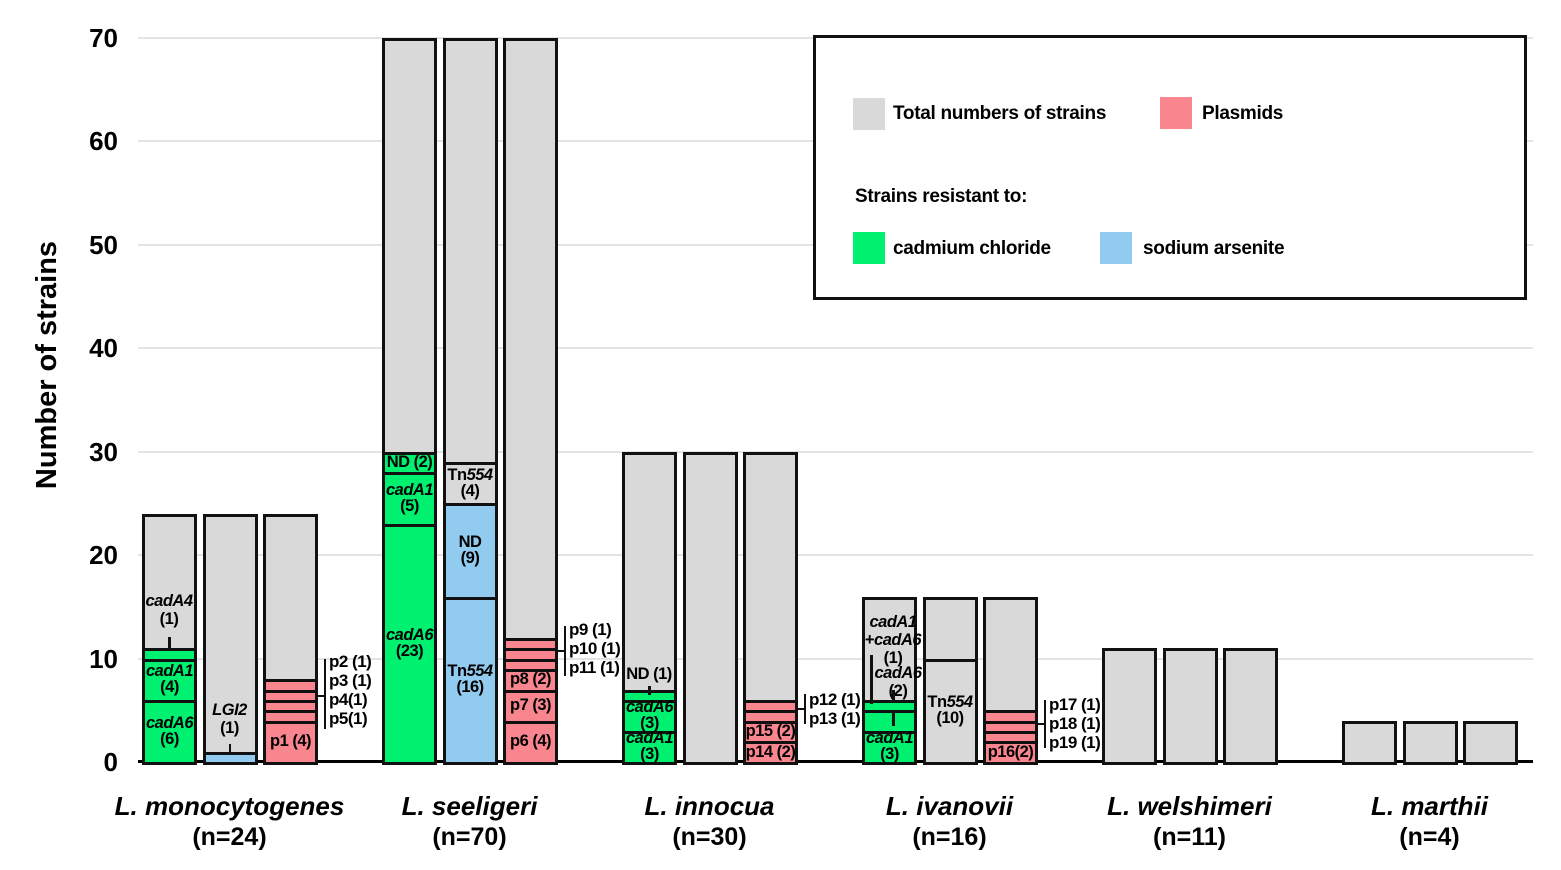 This screenshot has width=1561, height=870. Describe the element at coordinates (103, 38) in the screenshot. I see `y-tick-label: 70` at that location.